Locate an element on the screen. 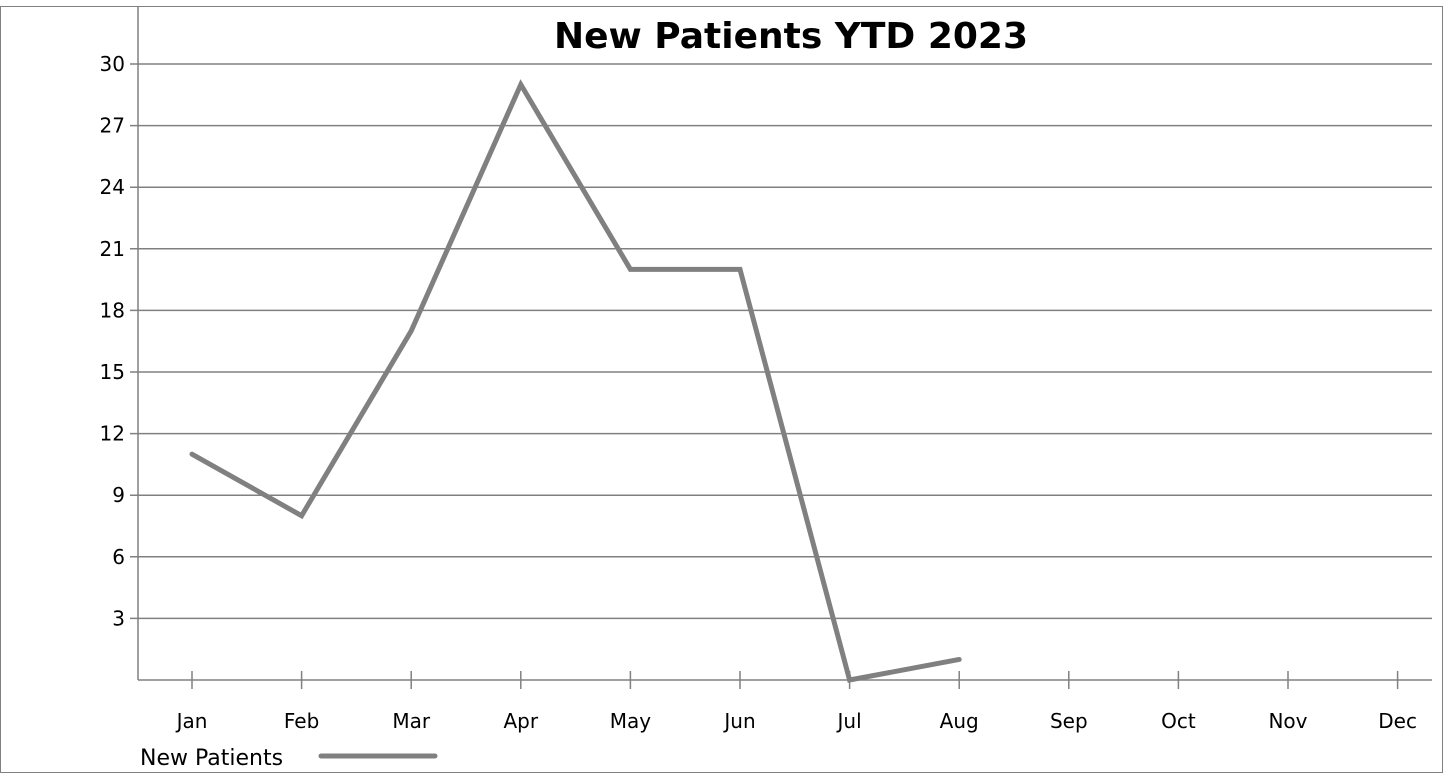 The width and height of the screenshot is (1450, 774). x-tick-label: Dec is located at coordinates (1397, 721).